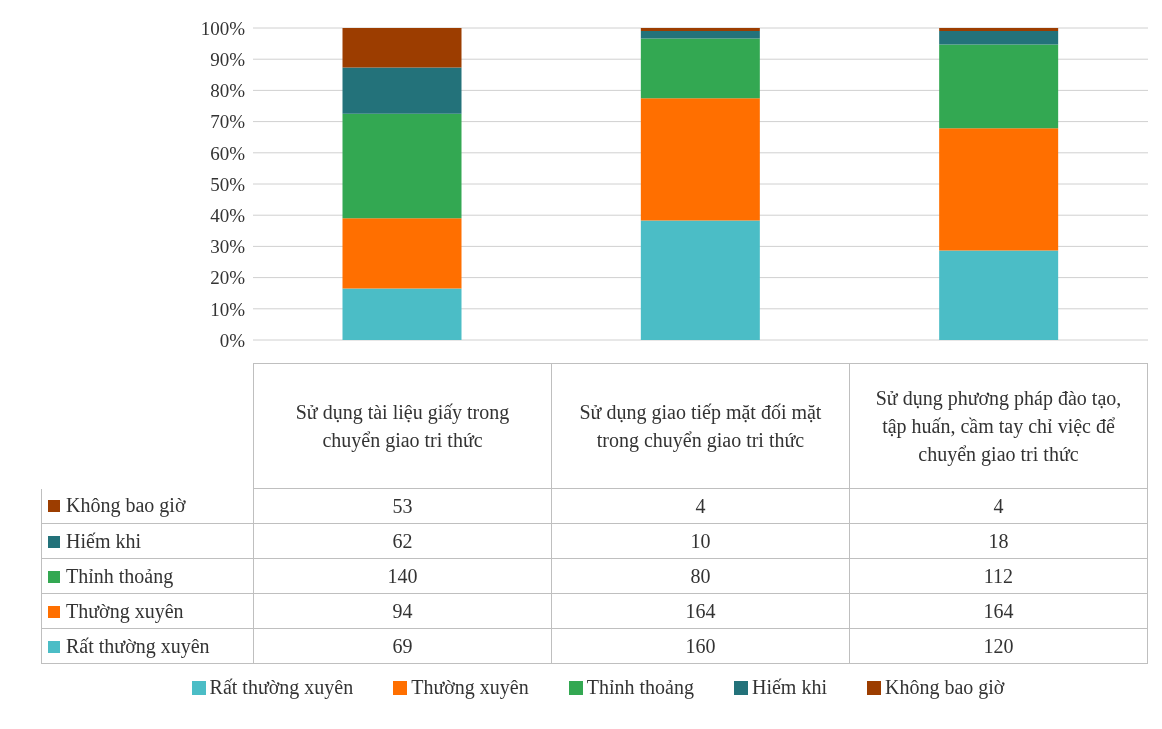  Describe the element at coordinates (402, 611) in the screenshot. I see `text: 94` at that location.